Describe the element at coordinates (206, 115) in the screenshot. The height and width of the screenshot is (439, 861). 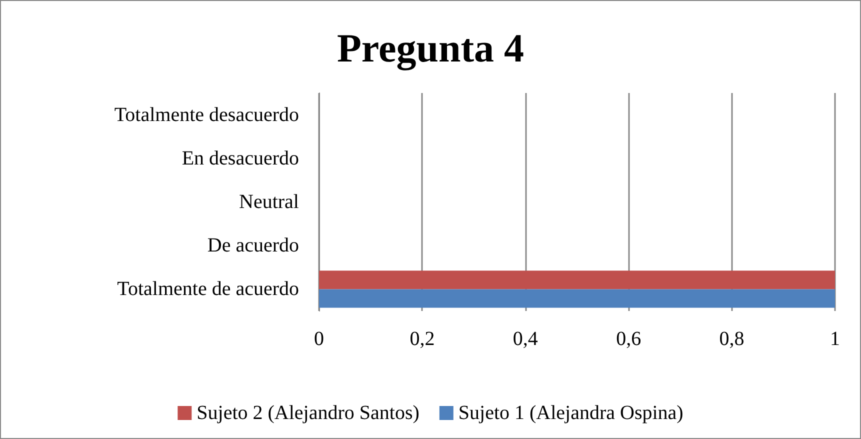
I see `y-tick-label: Totalmente desacuerdo` at that location.